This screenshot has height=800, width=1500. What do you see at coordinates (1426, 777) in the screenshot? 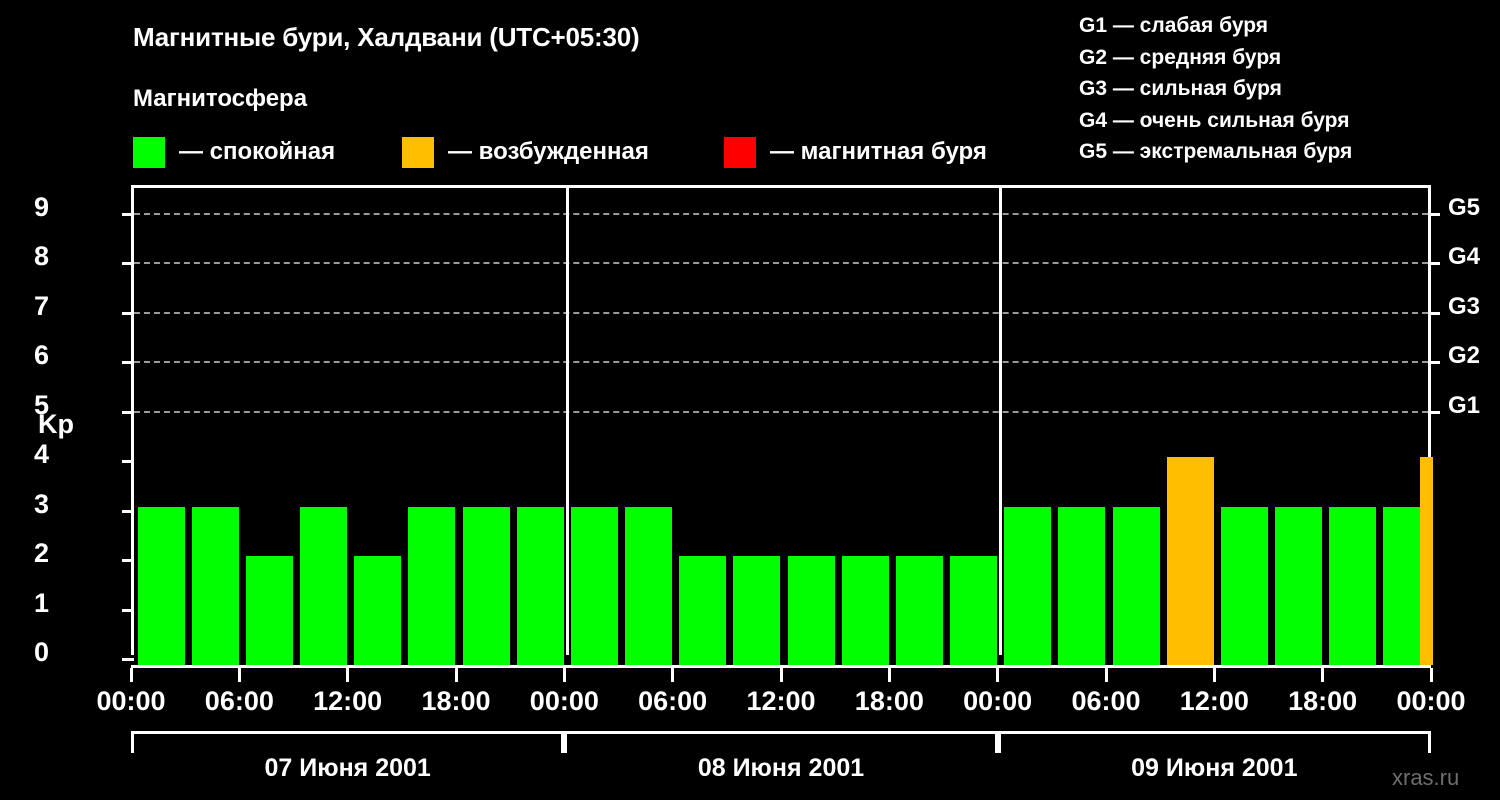
I see `watermark: xras.ru` at bounding box center [1426, 777].